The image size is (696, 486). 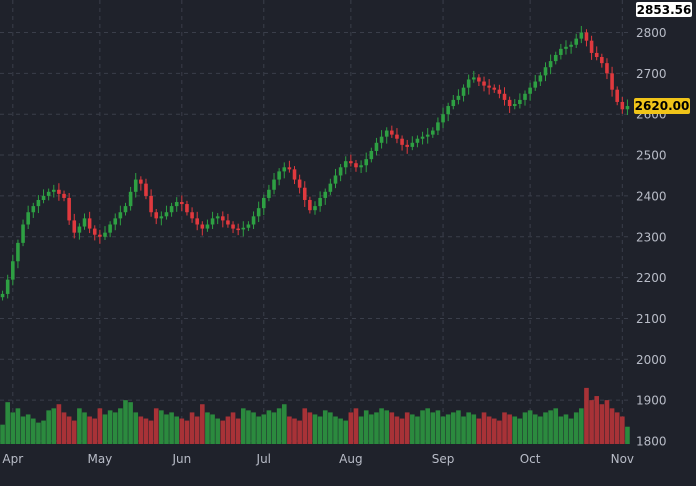 What do you see at coordinates (443, 459) in the screenshot?
I see `x-tick-label: Sep` at bounding box center [443, 459].